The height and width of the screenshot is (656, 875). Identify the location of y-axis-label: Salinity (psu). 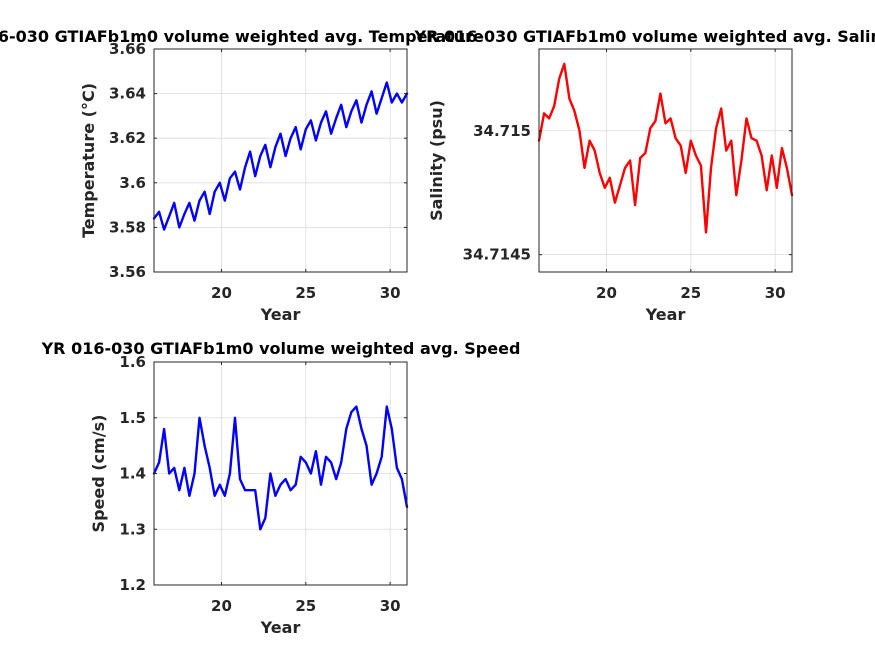
(436, 160).